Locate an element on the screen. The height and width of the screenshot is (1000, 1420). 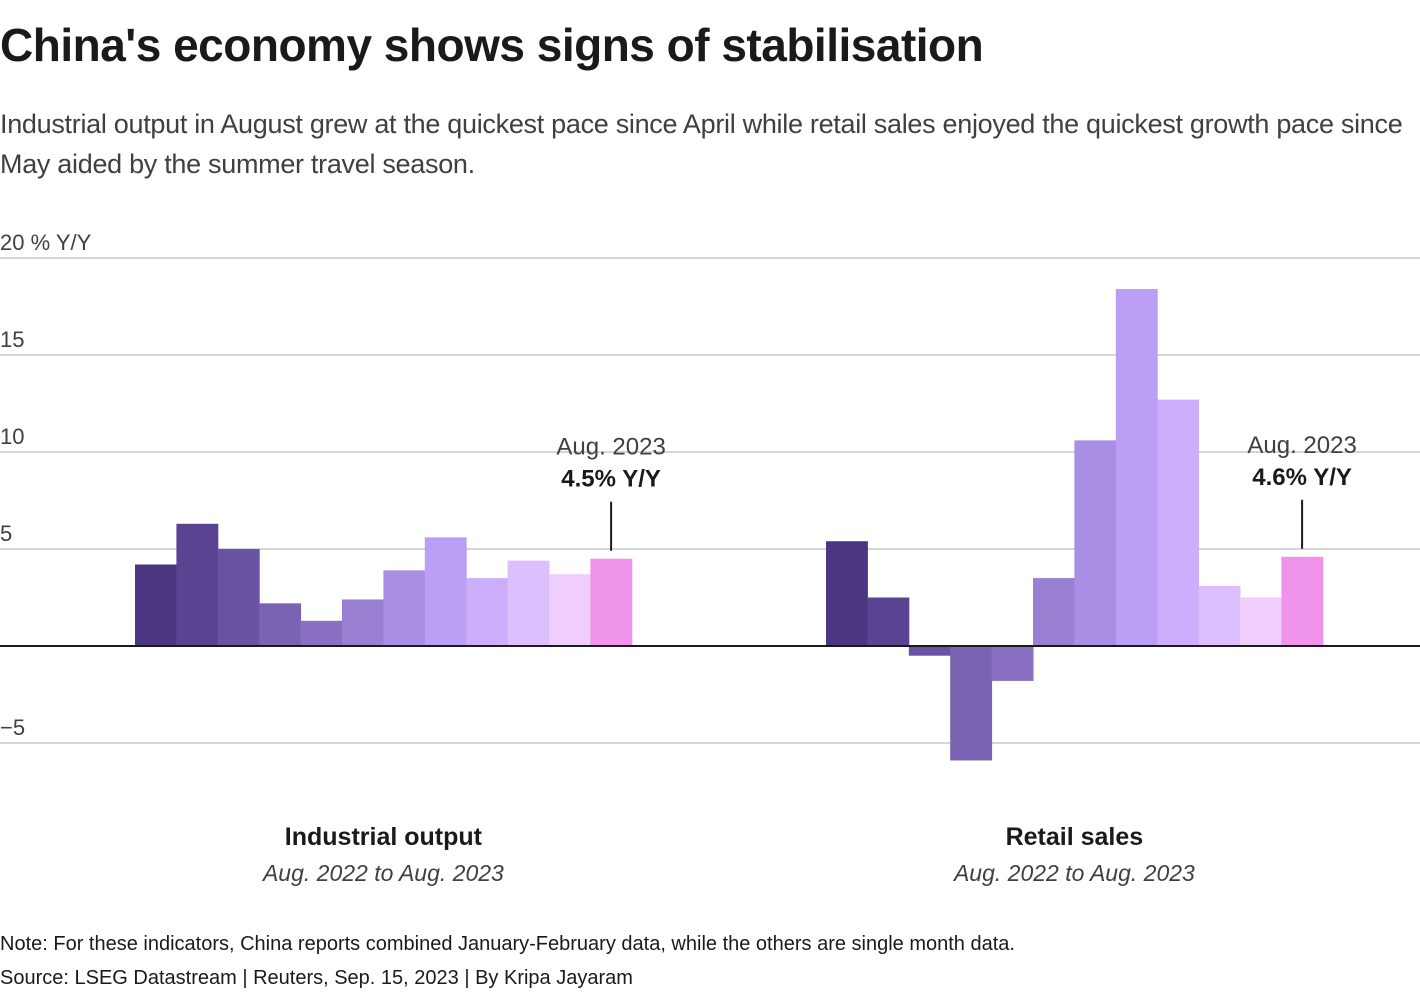
annotation-value: 4.5% Y/Y is located at coordinates (611, 479).